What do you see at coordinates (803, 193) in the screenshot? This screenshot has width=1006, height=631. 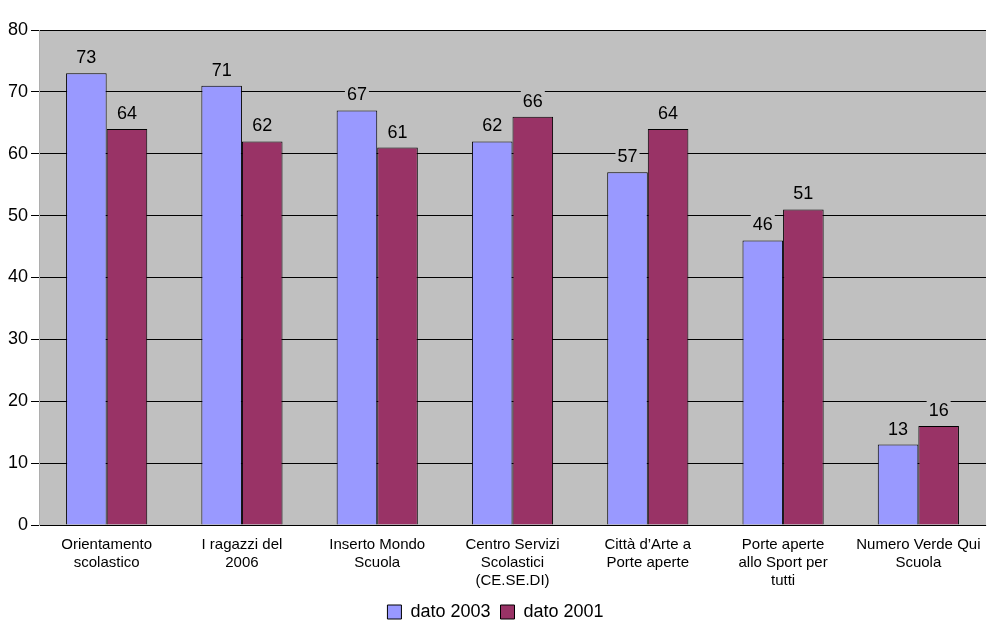 I see `data-label: 51` at bounding box center [803, 193].